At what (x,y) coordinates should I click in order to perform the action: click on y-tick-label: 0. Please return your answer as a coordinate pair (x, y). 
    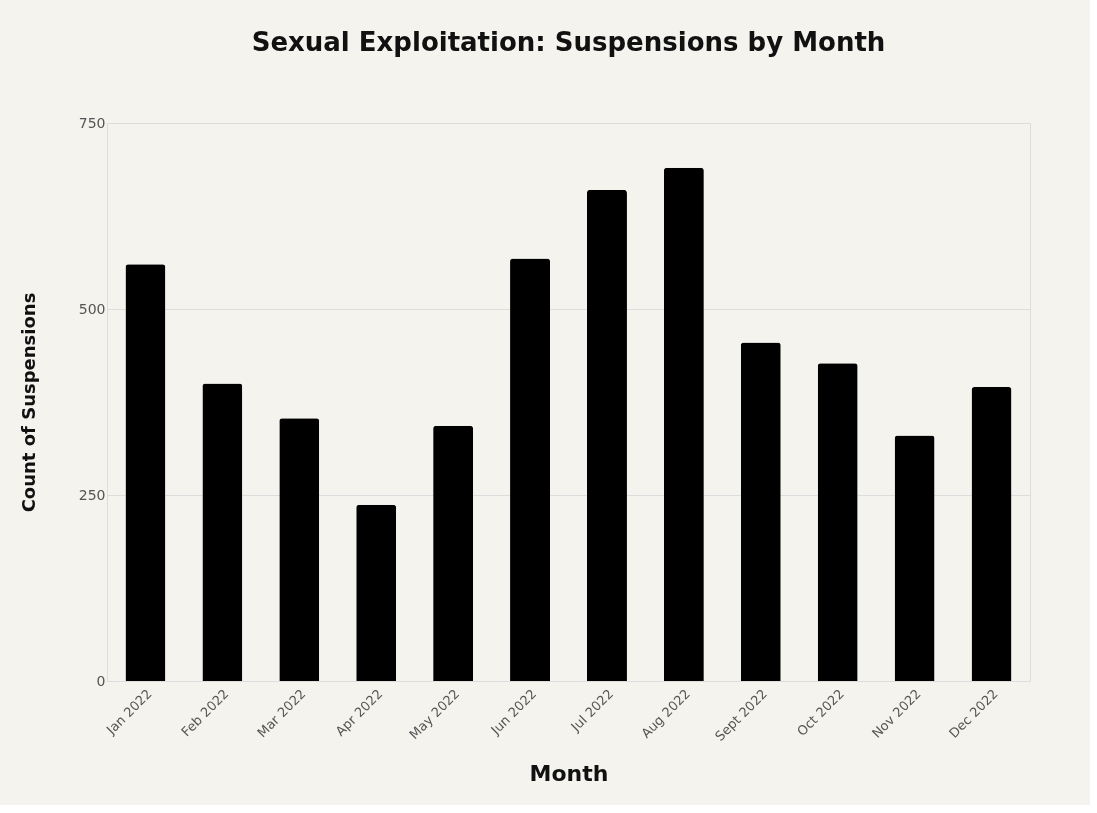
    Looking at the image, I should click on (101, 680).